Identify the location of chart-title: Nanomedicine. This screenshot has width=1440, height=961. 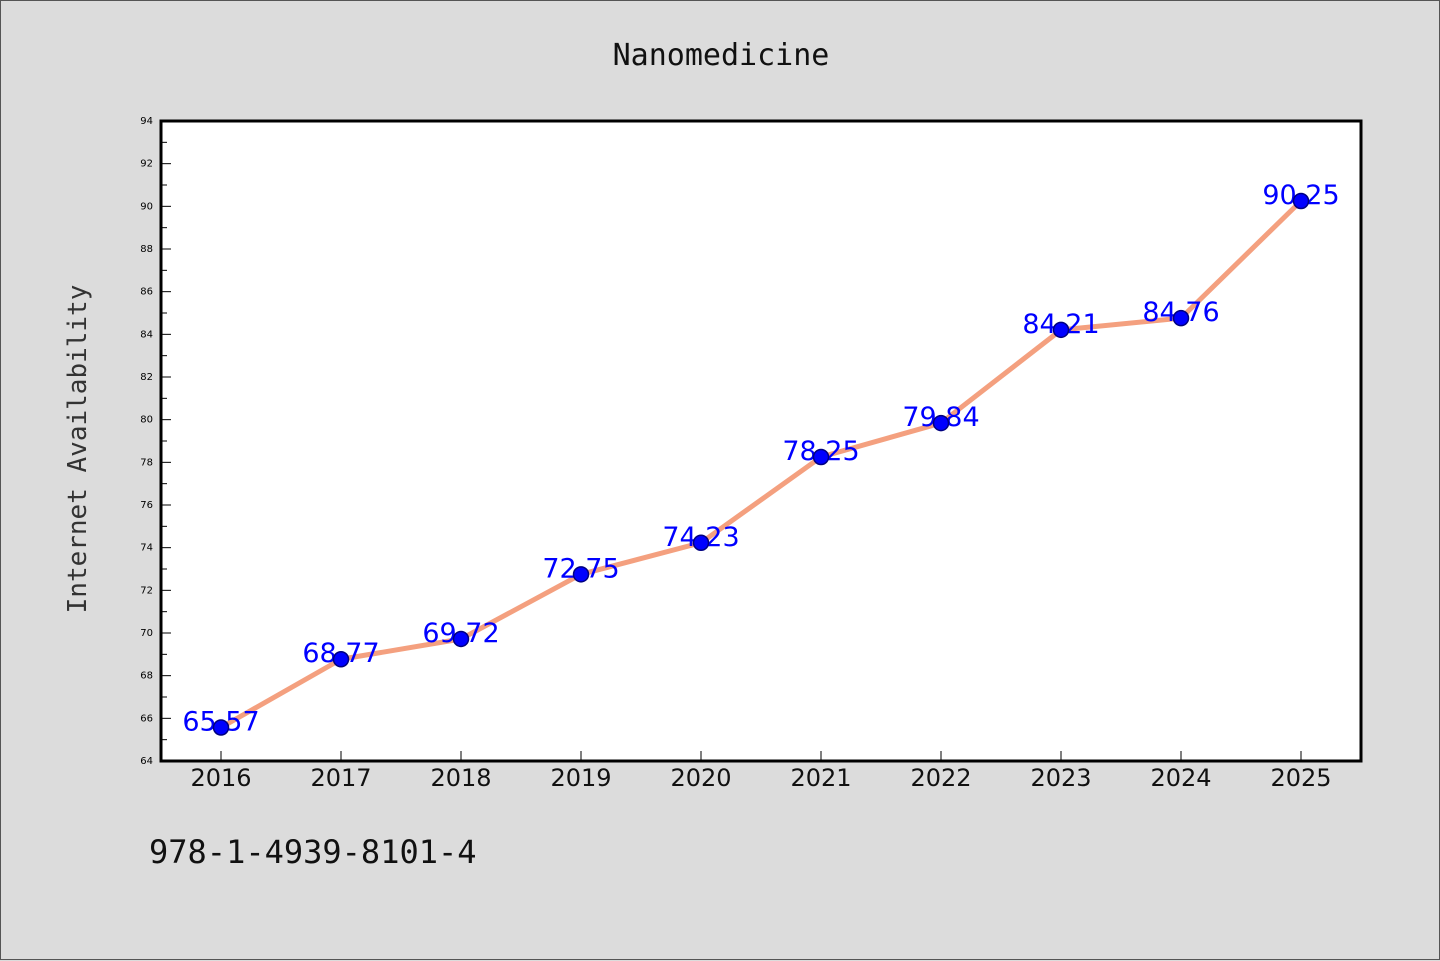
(721, 55).